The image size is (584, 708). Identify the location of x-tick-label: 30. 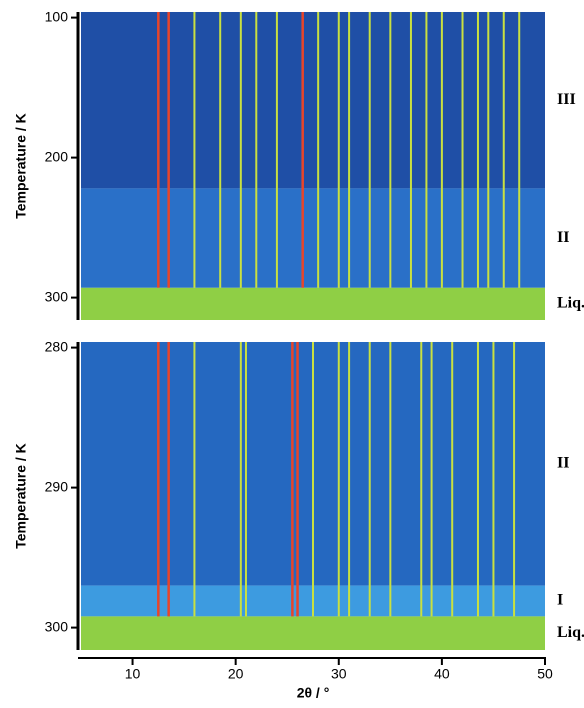
(339, 674).